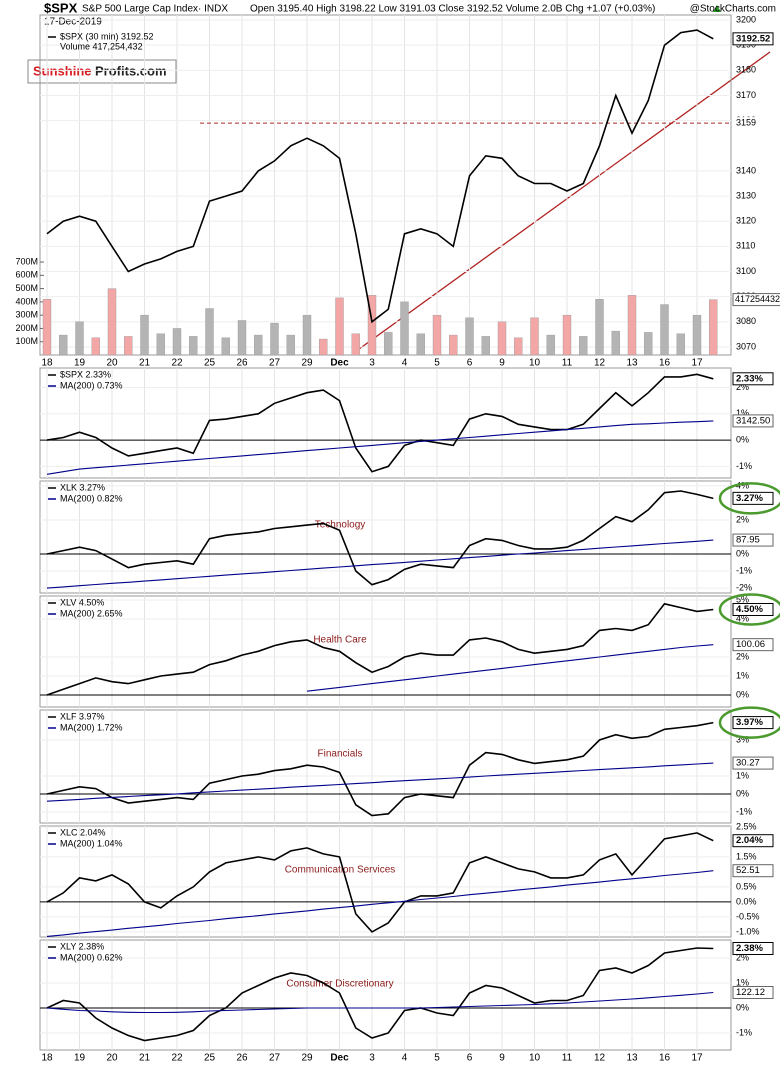 Image resolution: width=780 pixels, height=1069 pixels. Describe the element at coordinates (746, 346) in the screenshot. I see `y-tick-label: 3070` at that location.